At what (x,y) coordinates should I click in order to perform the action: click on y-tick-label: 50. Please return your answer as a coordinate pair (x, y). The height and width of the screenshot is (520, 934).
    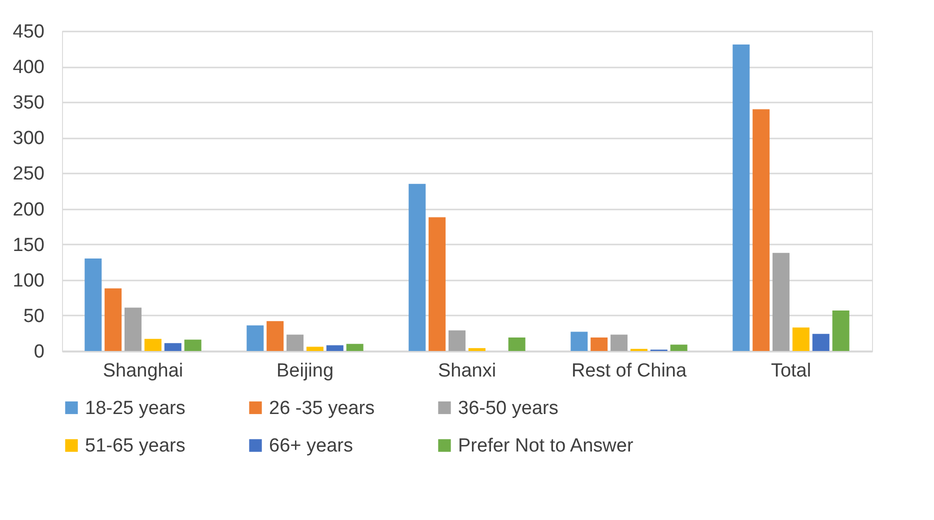
    Looking at the image, I should click on (33, 316).